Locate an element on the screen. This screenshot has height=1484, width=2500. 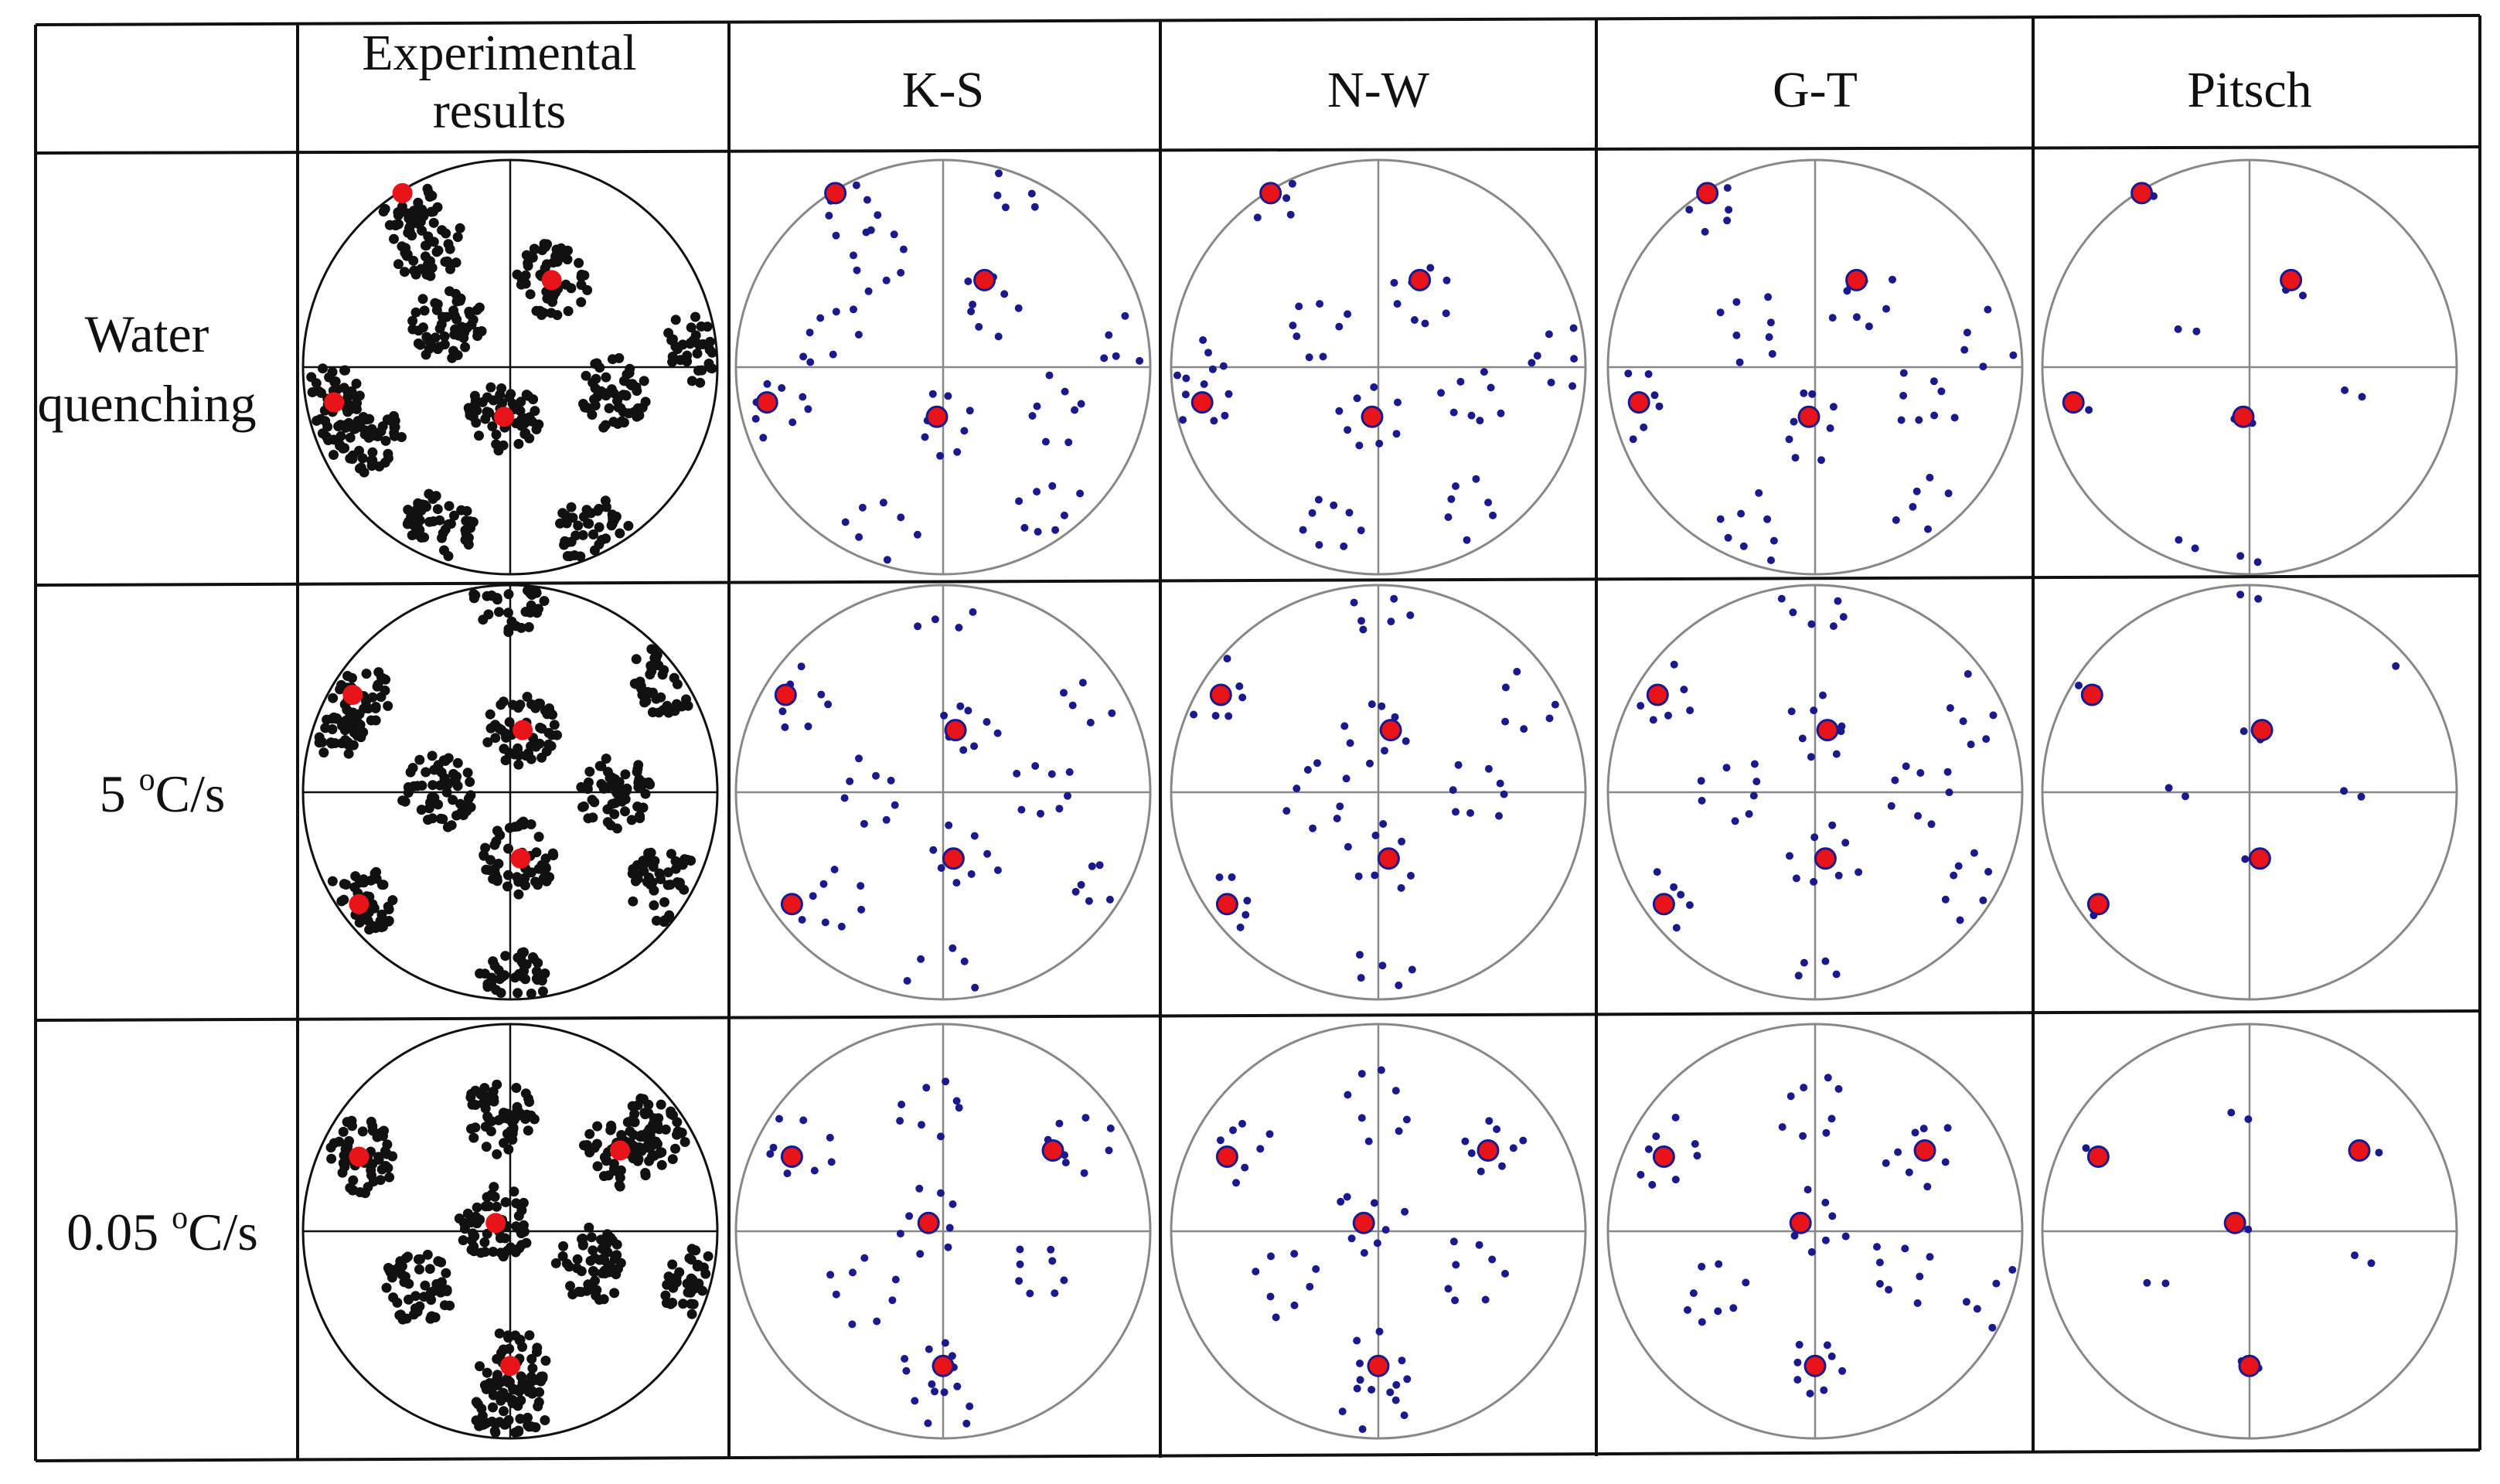
grid-header-rule is located at coordinates (1258, 150).